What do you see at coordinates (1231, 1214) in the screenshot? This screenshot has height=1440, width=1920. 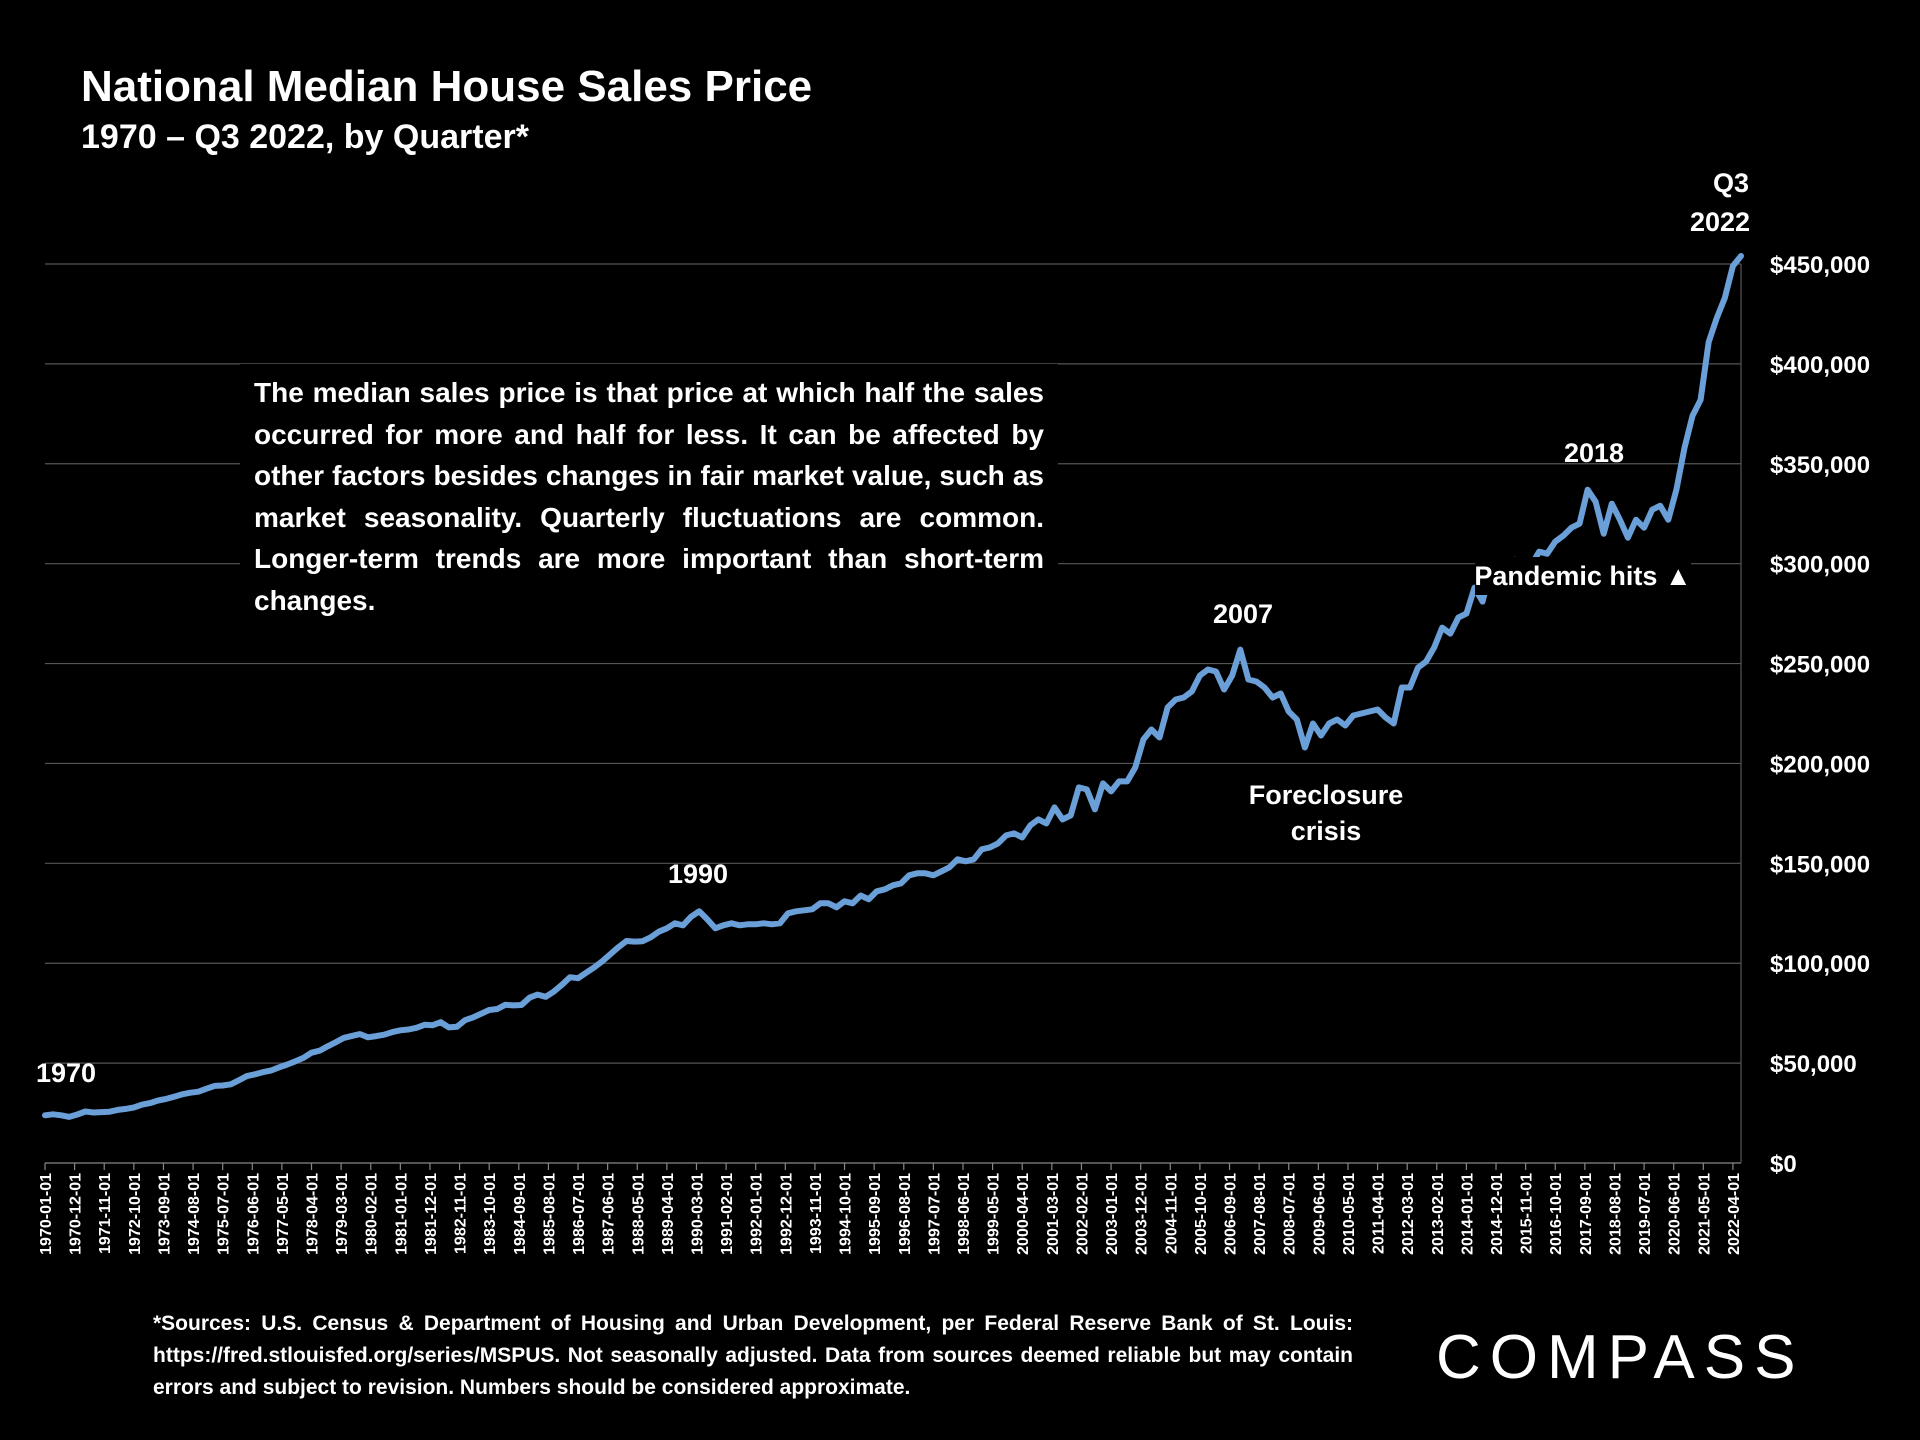 I see `x-tick-label: 2006-09-01` at bounding box center [1231, 1214].